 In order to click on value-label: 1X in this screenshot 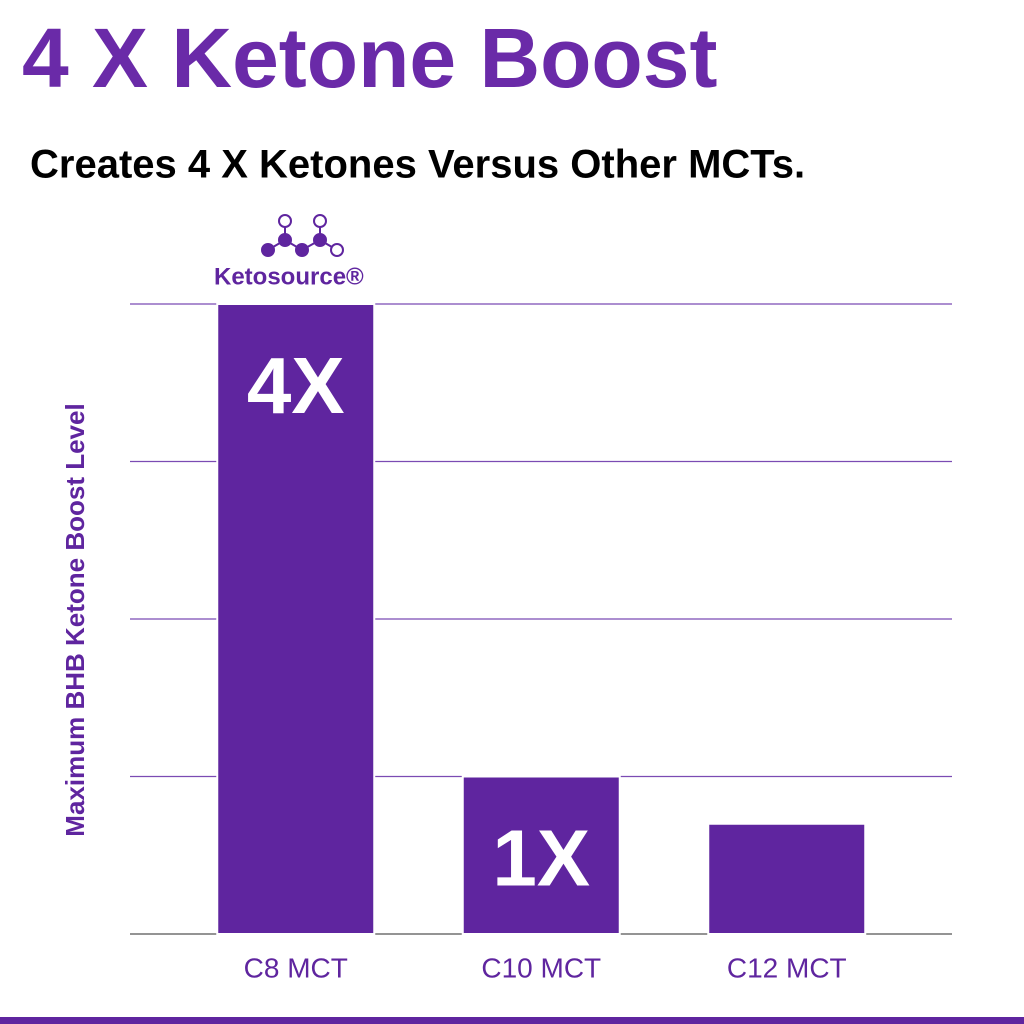, I will do `click(541, 858)`.